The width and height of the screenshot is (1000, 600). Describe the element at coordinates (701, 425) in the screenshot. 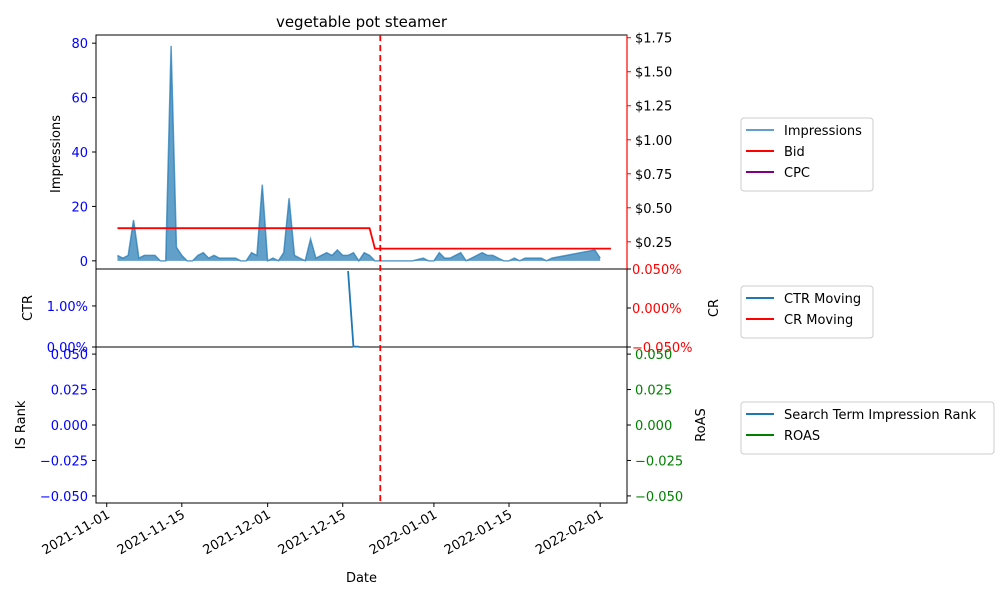

I see `bottom-right-axis-label: RoAS` at that location.